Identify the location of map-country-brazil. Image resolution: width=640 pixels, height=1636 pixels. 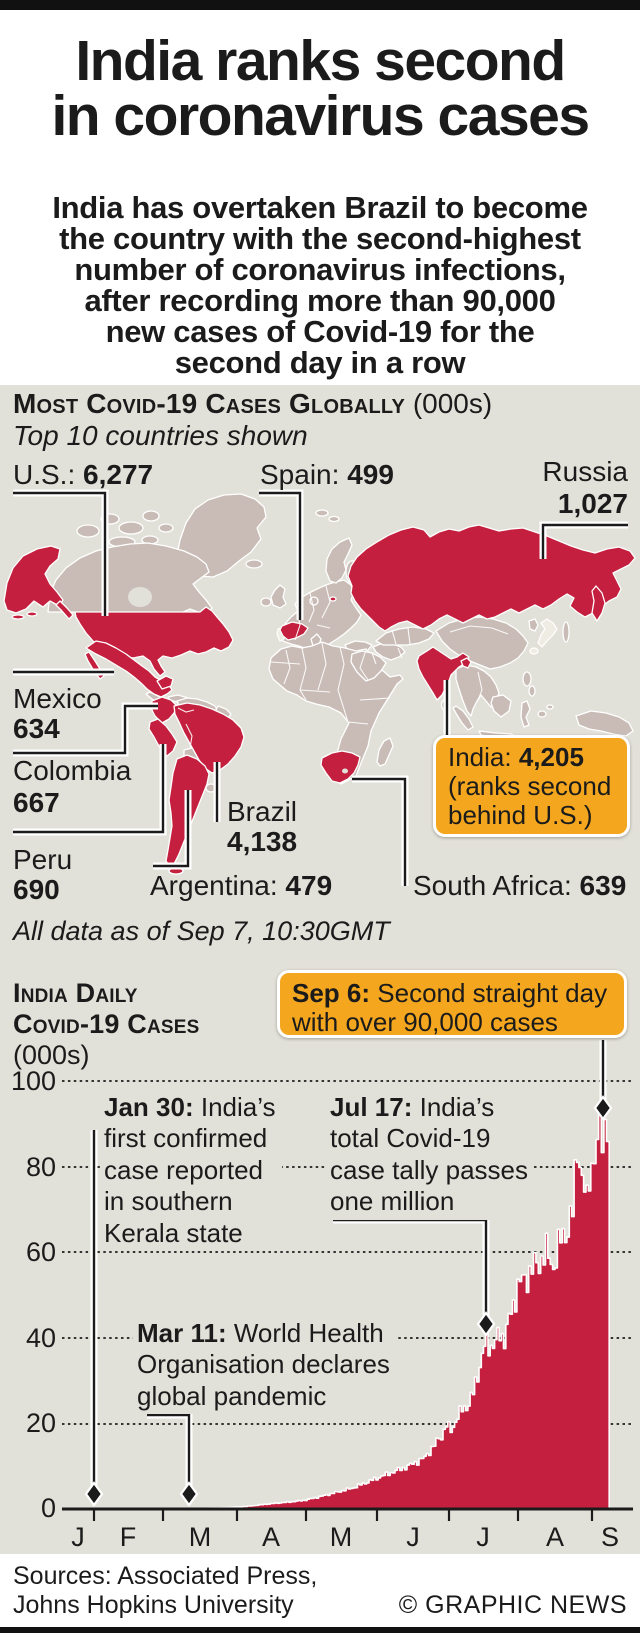
(209, 738).